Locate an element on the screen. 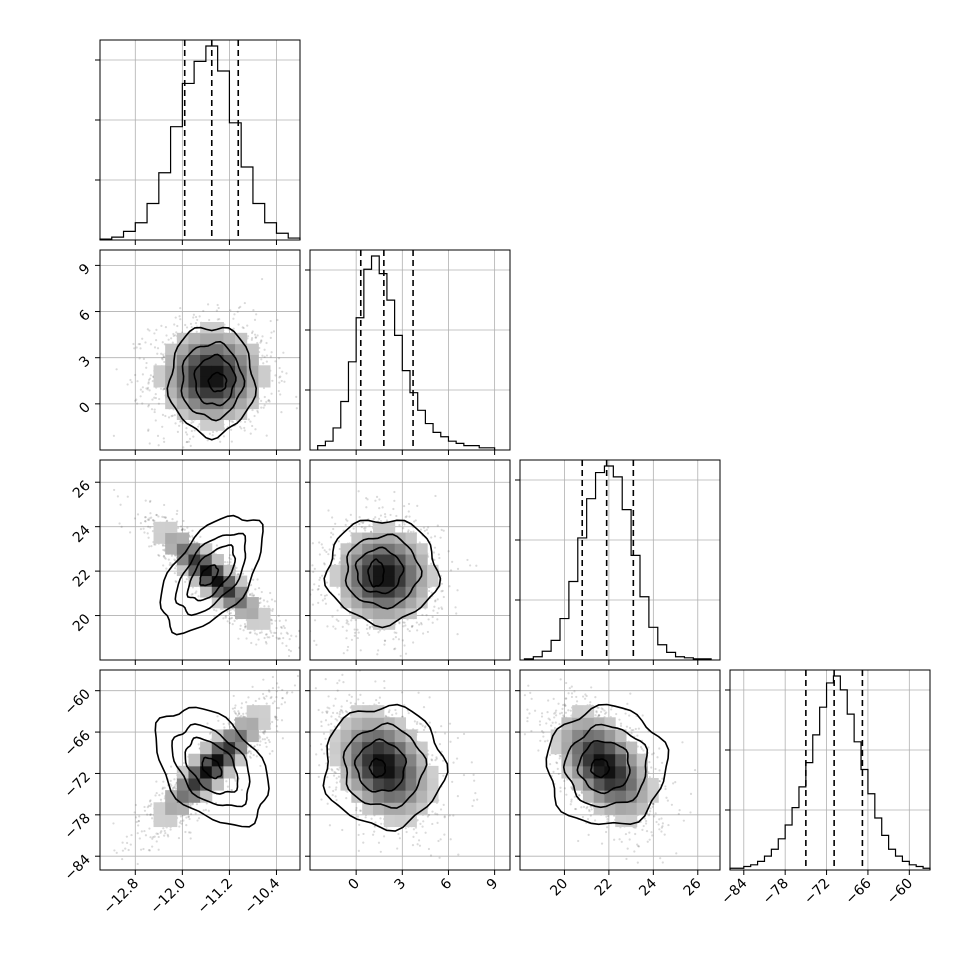 The height and width of the screenshot is (970, 970). panel-frame is located at coordinates (830, 770).